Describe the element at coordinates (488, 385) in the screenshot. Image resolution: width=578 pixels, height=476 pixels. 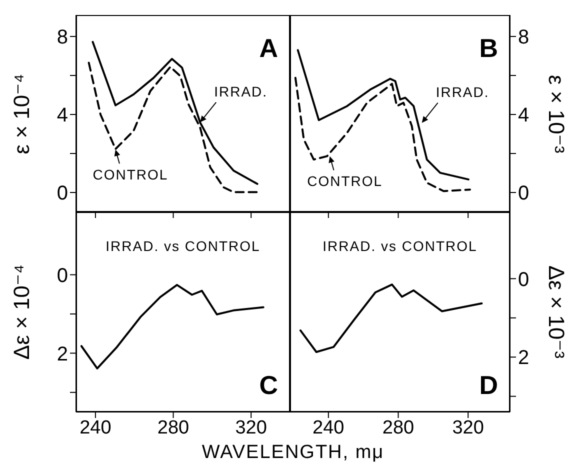
I see `annotation: D` at that location.